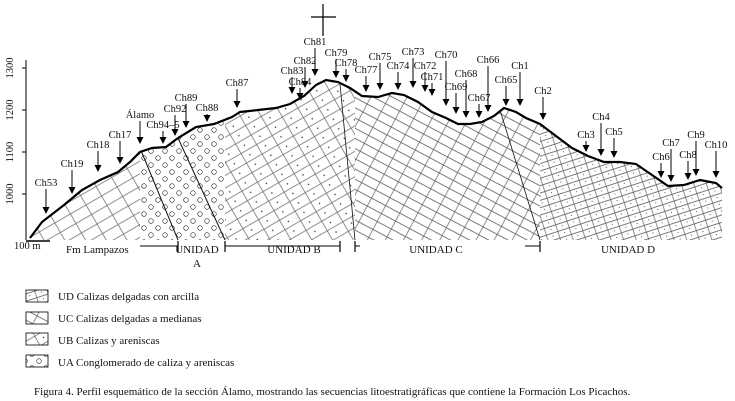 The image size is (735, 401). I want to click on scale-bar: 100 m, so click(32, 246).